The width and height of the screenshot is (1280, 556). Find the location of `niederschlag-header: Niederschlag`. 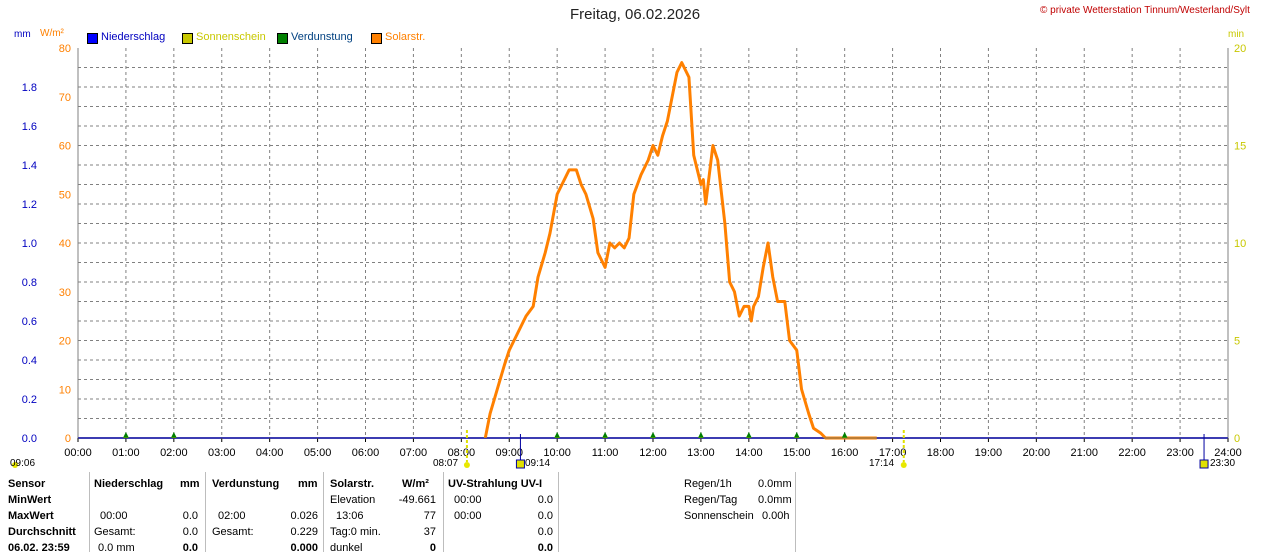

niederschlag-header: Niederschlag is located at coordinates (129, 484).